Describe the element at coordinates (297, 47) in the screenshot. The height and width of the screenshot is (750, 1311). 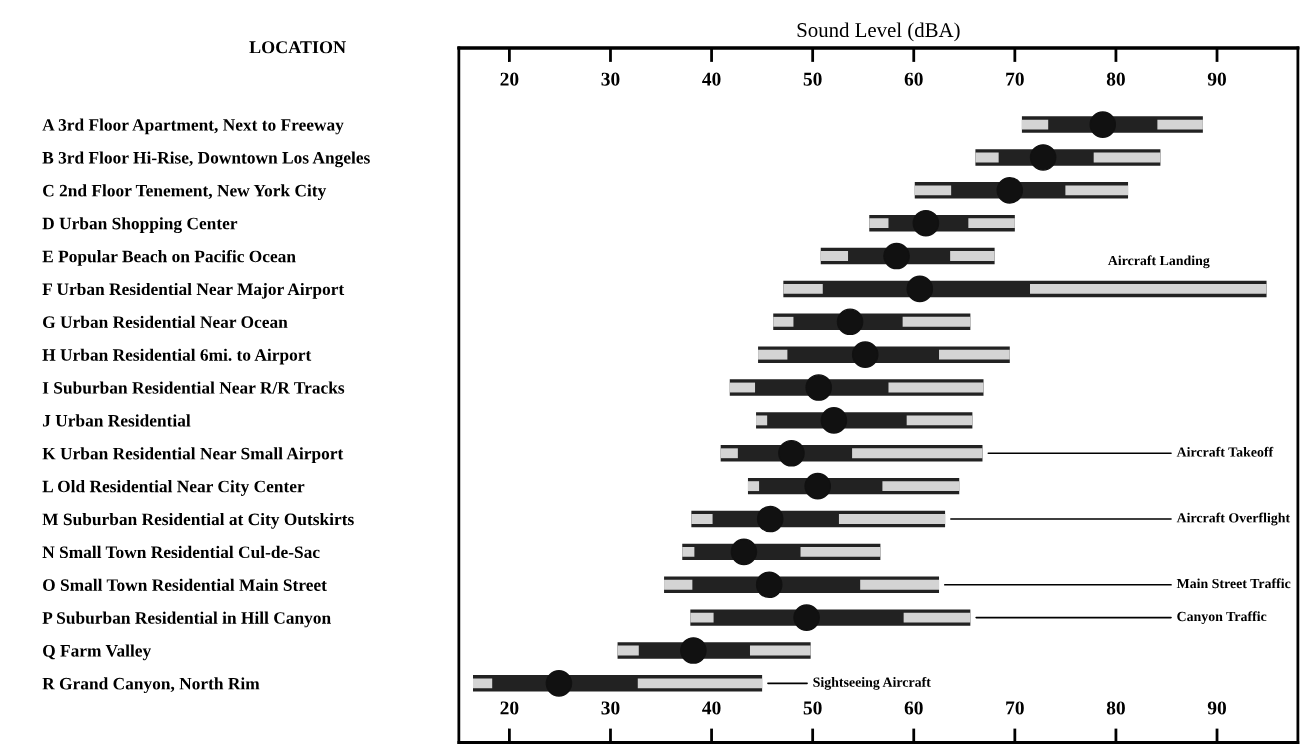
I see `text: LOCATION` at that location.